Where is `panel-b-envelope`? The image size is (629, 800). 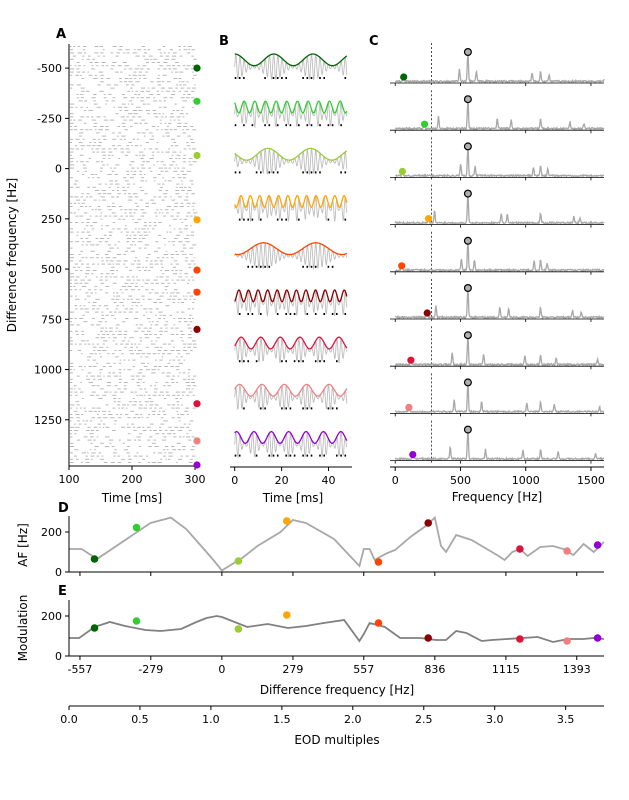 panel-b-envelope is located at coordinates (291, 154).